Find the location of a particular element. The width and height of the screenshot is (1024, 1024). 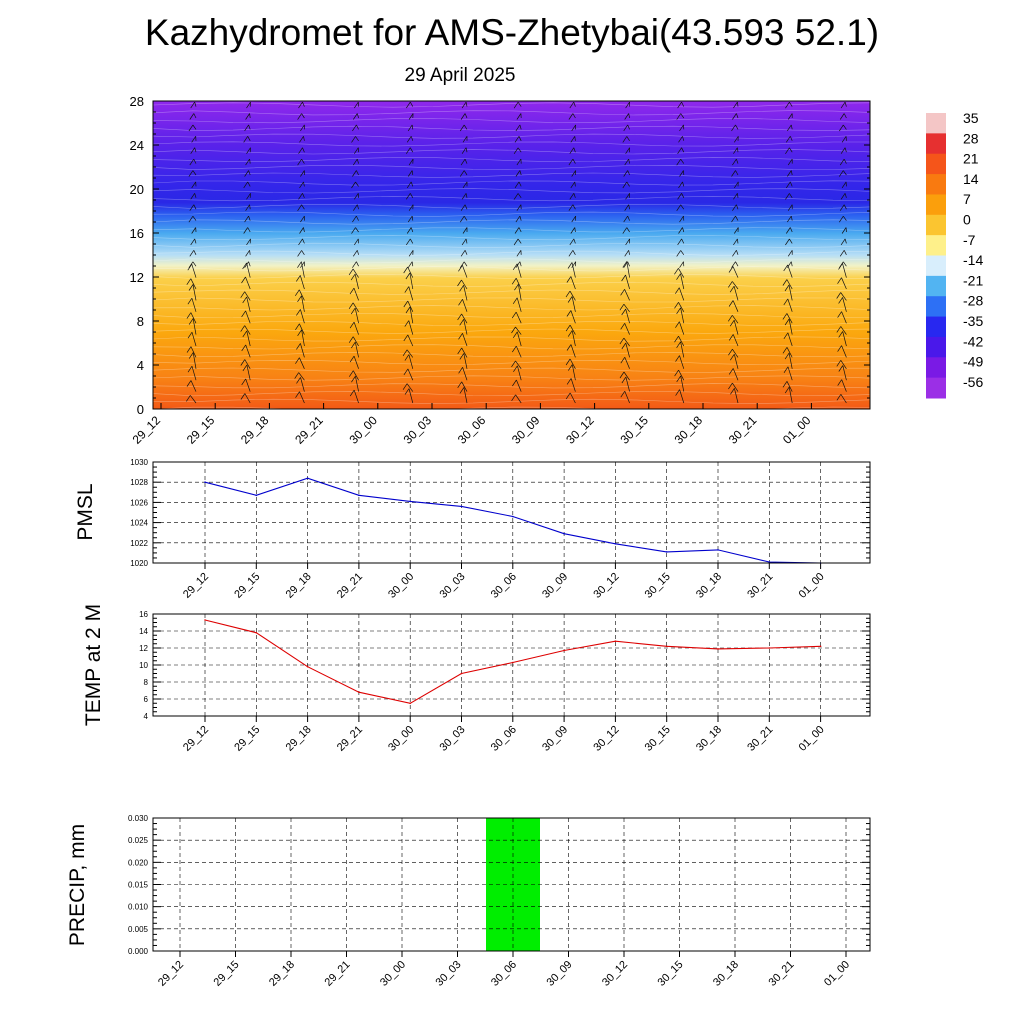

x-tick-label: 29_18 is located at coordinates (282, 974).